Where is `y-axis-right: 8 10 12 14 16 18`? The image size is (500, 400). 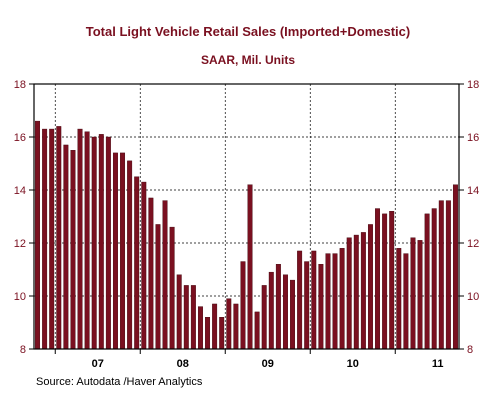 y-axis-right: 8 10 12 14 16 18 is located at coordinates (469, 217).